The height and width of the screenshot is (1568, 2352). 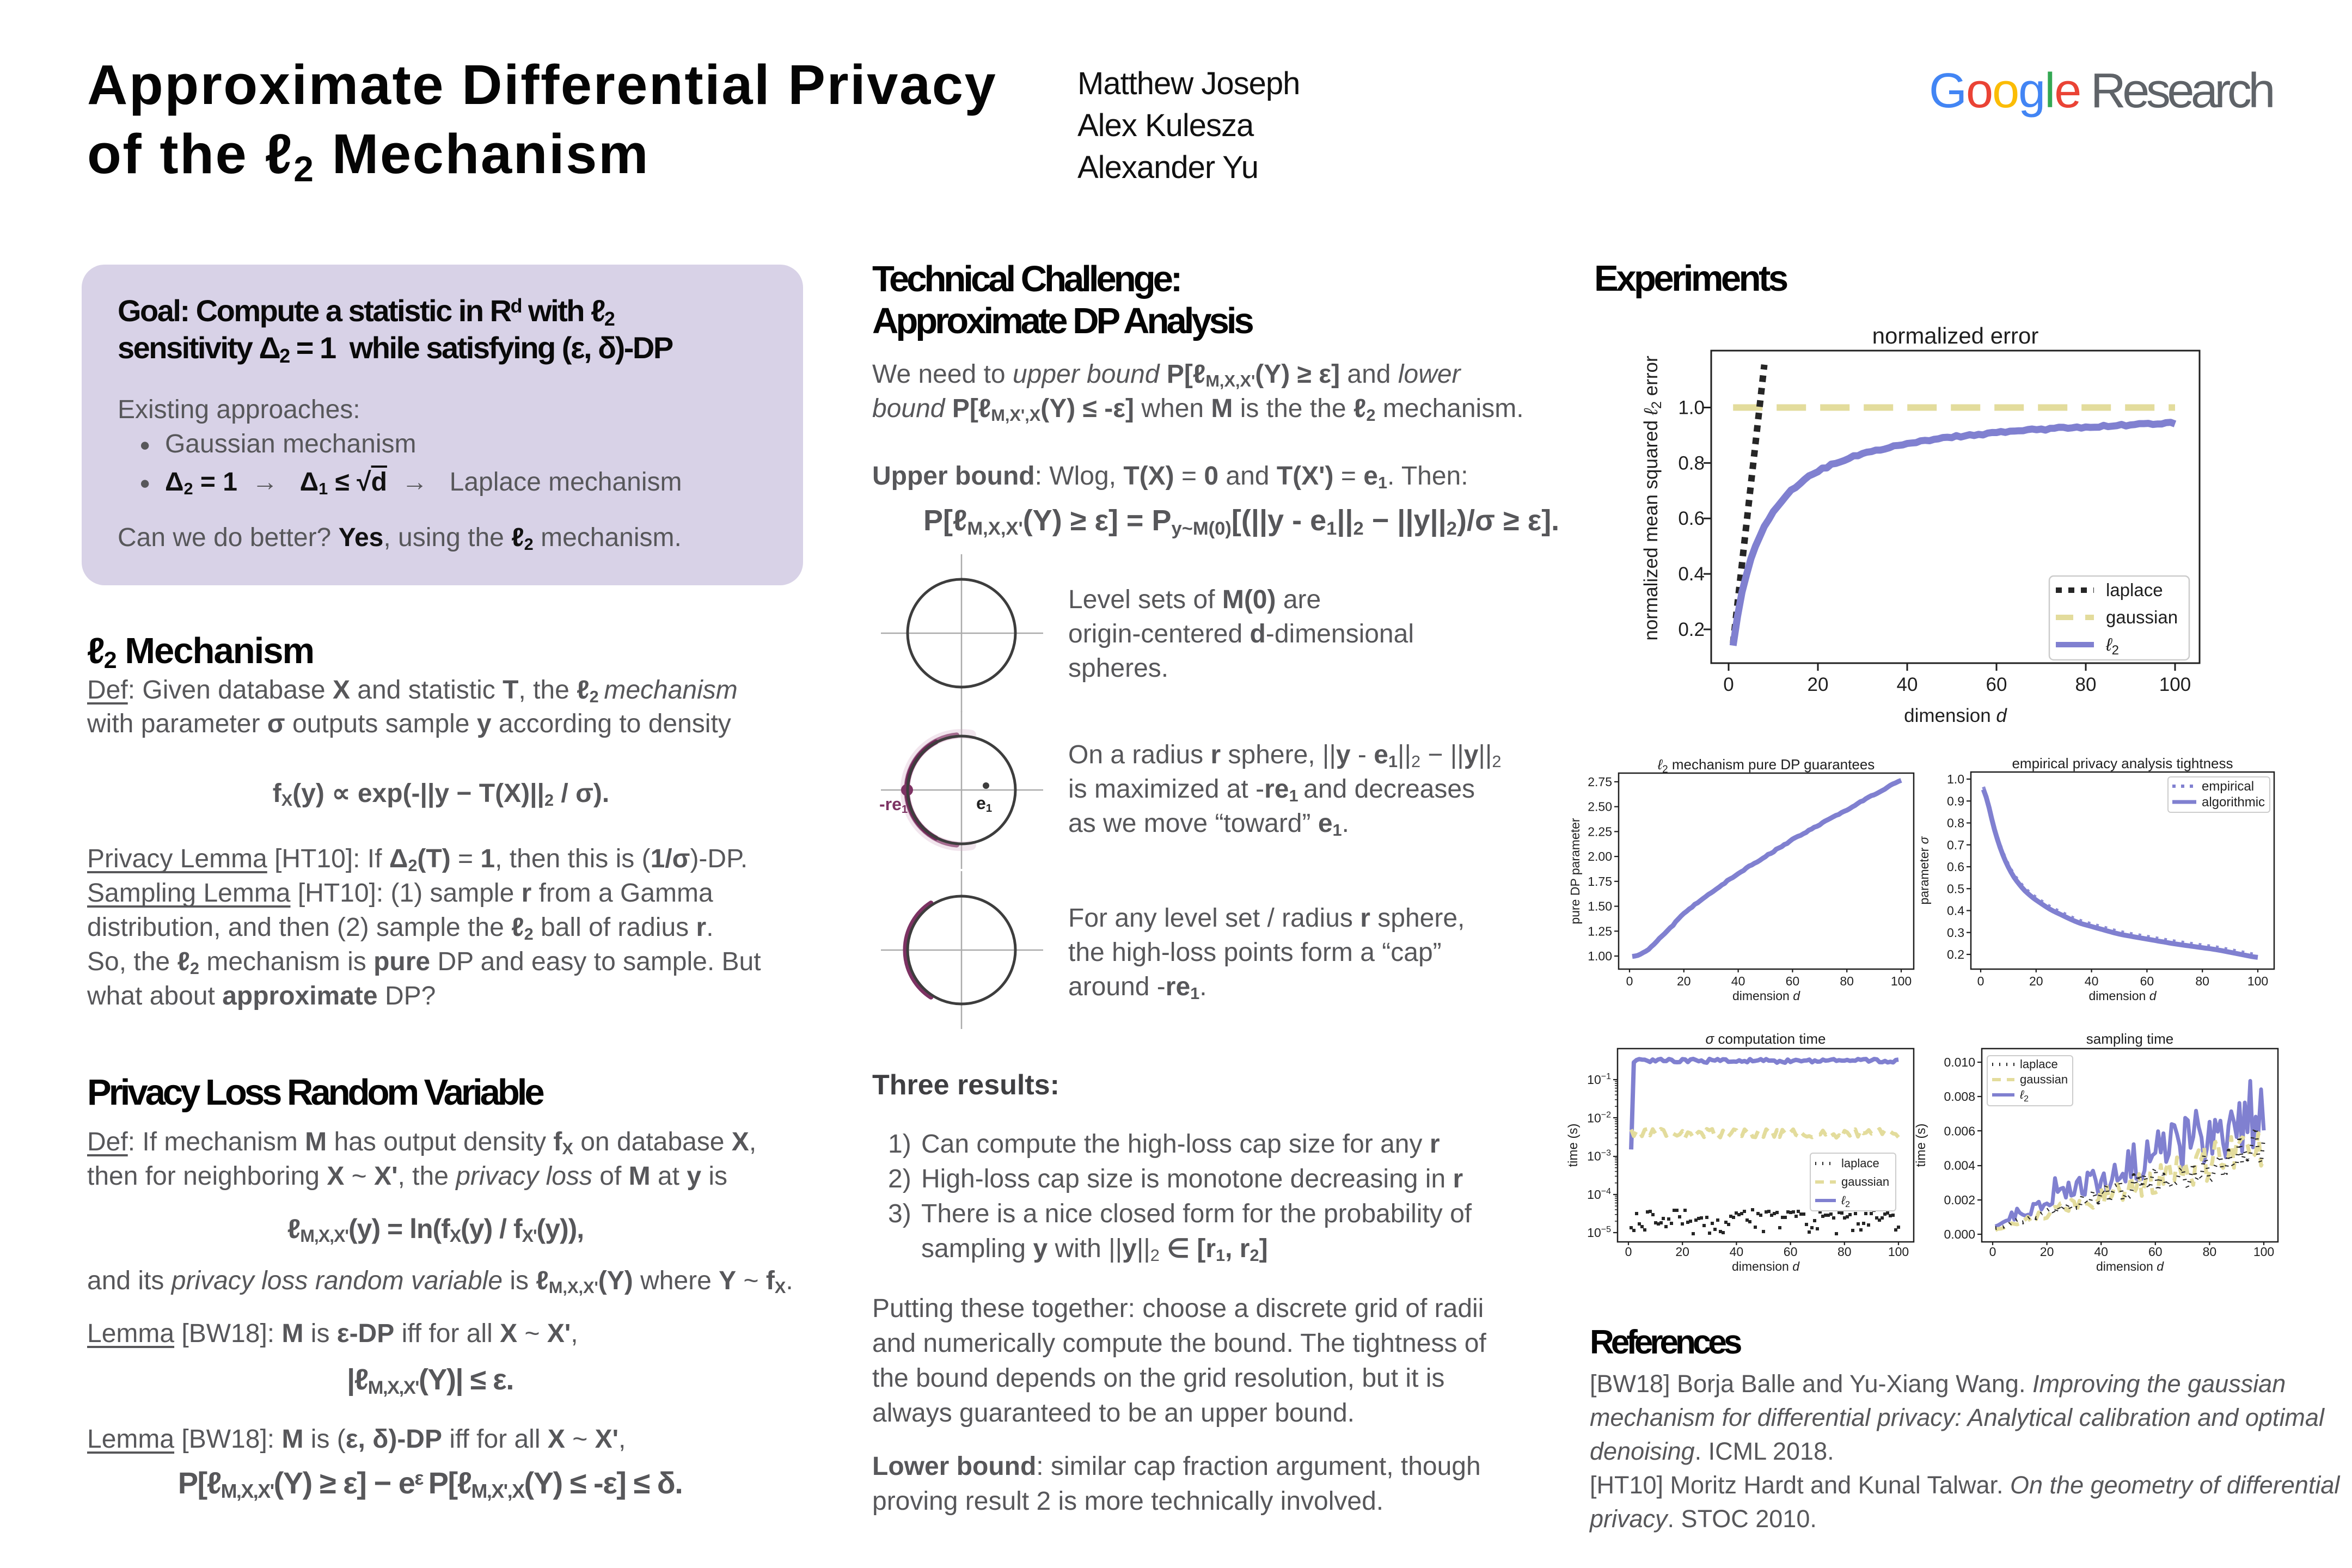 What do you see at coordinates (1766, 1039) in the screenshot?
I see `svg-text: σ computation time` at bounding box center [1766, 1039].